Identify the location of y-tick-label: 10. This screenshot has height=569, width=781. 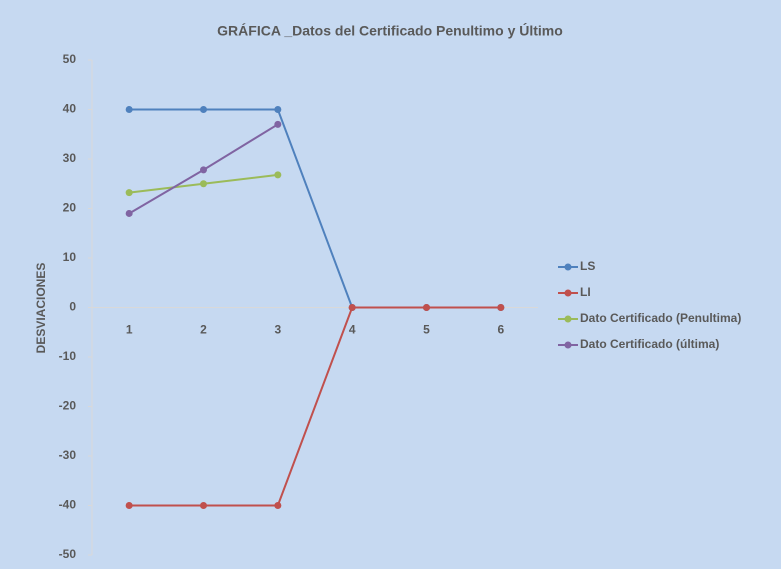
(70, 257).